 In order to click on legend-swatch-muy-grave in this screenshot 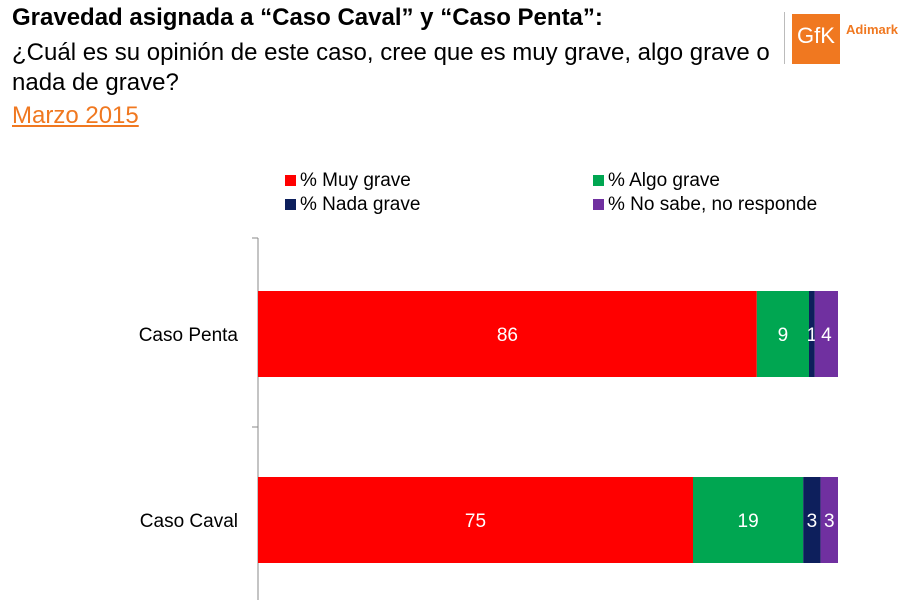, I will do `click(290, 180)`.